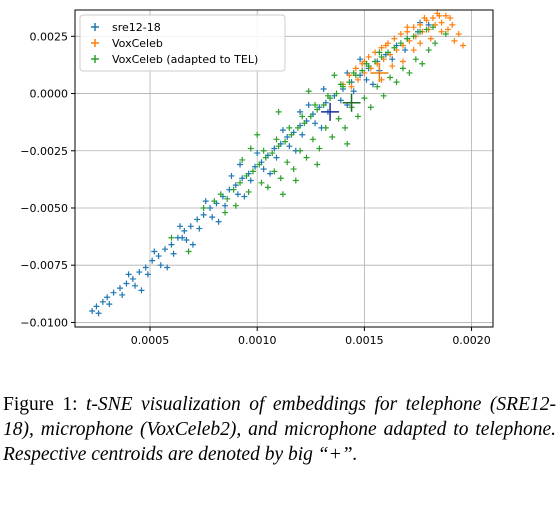  I want to click on y-tick-label: −0.0075, so click(44, 265).